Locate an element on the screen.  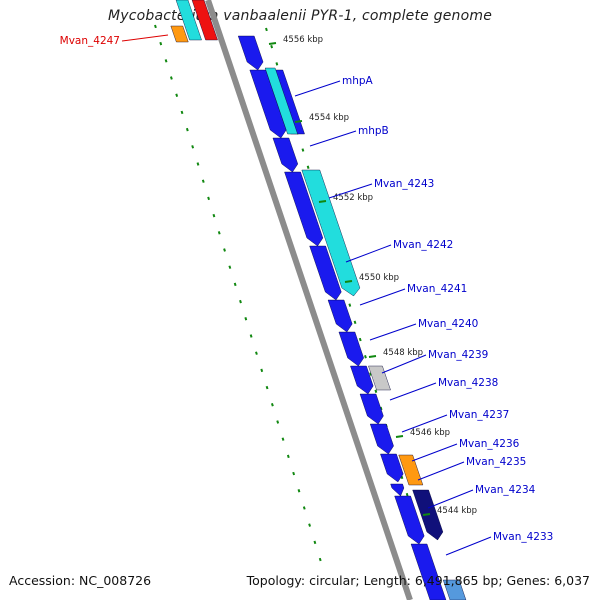
gene-label: Mvan_4233 is located at coordinates (523, 537).